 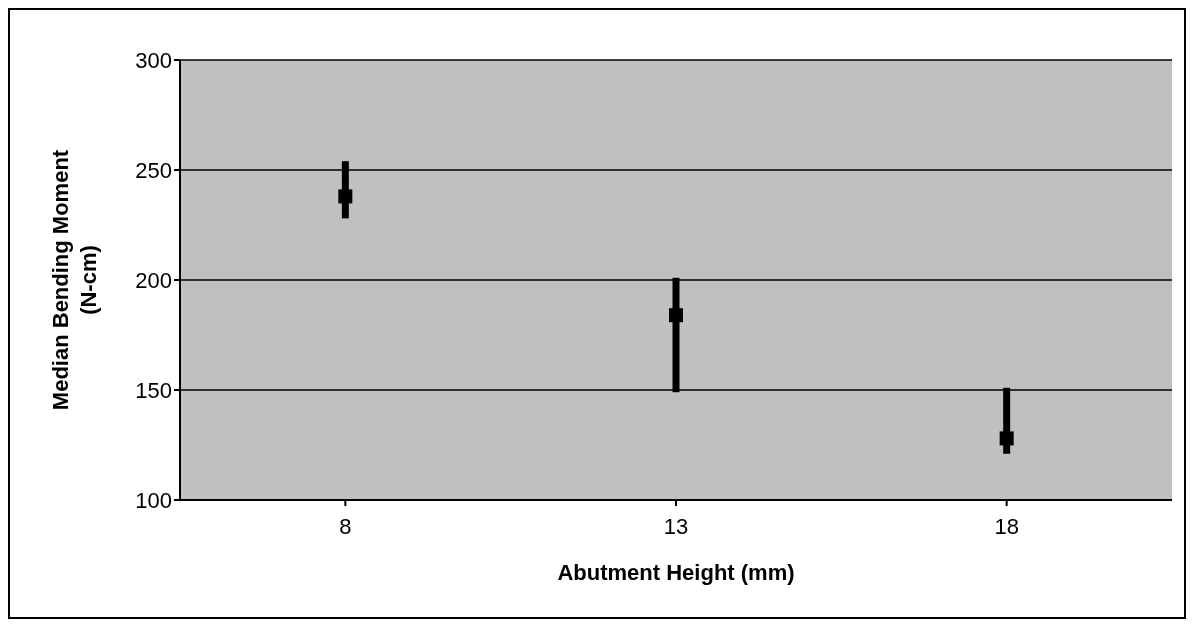 I want to click on x-tick-label: 13, so click(x=676, y=526).